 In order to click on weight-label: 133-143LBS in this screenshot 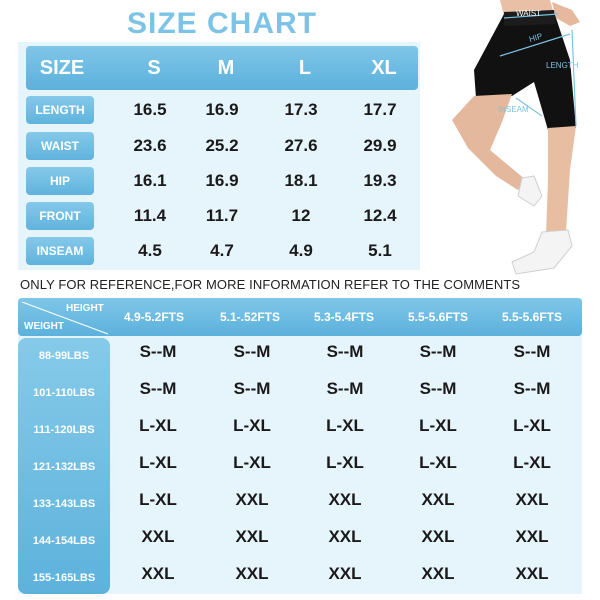, I will do `click(64, 504)`.